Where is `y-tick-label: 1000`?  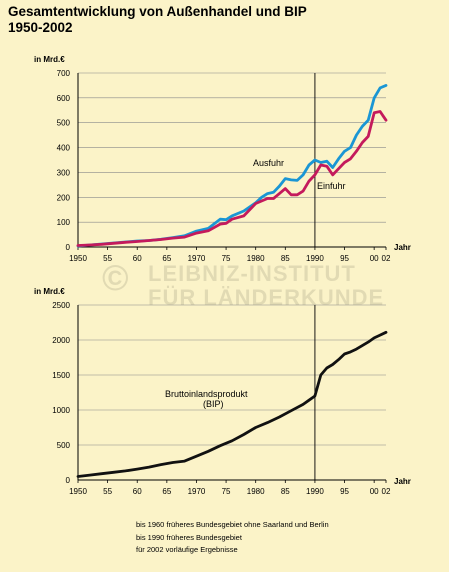
y-tick-label: 1000 is located at coordinates (61, 410).